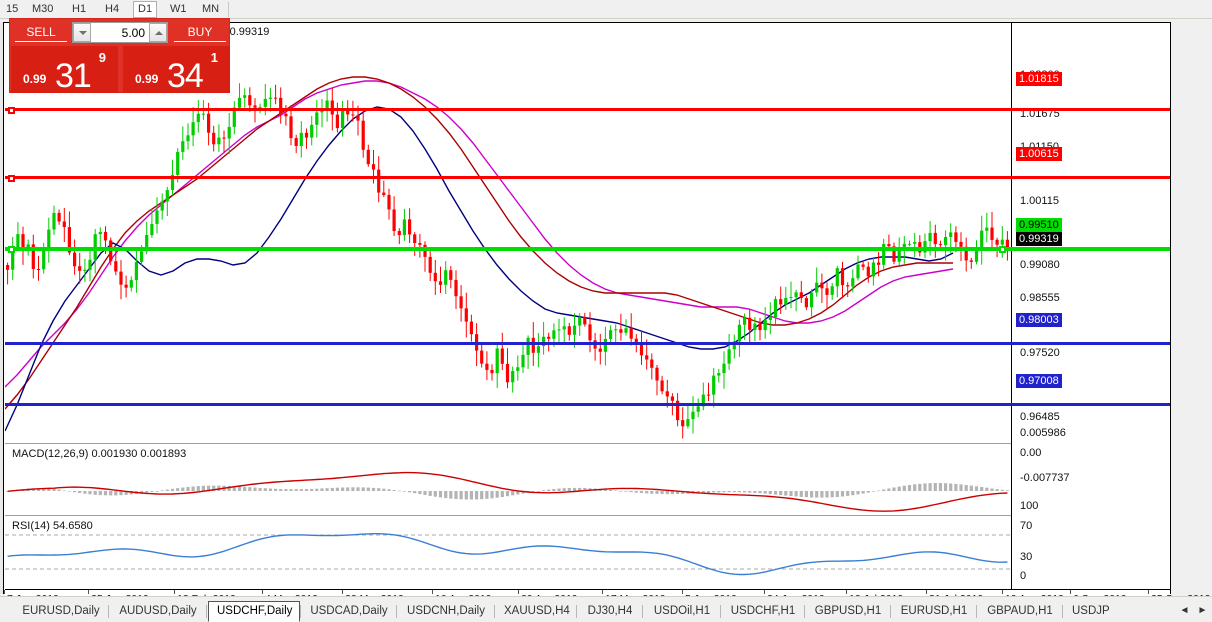 The height and width of the screenshot is (622, 1212). I want to click on tab-scroll-left-icon: ◄, so click(1184, 610).